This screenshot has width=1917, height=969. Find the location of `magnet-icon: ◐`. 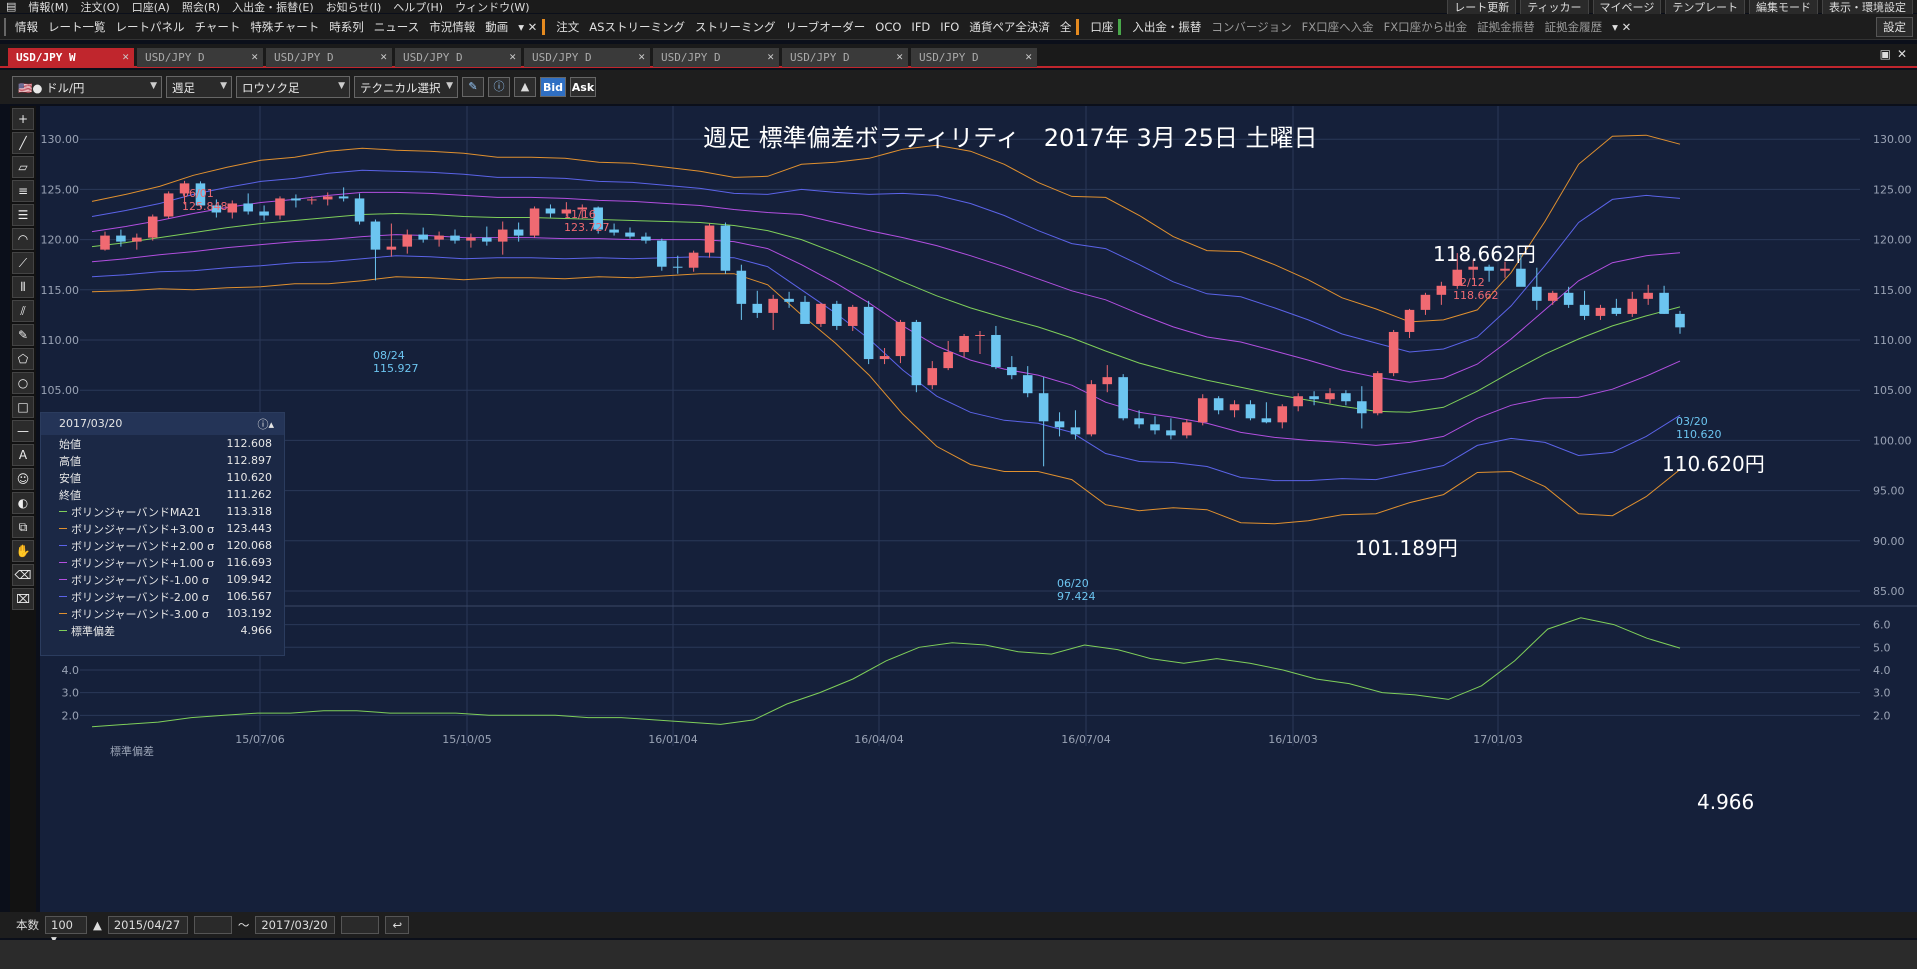

magnet-icon: ◐ is located at coordinates (23, 503).